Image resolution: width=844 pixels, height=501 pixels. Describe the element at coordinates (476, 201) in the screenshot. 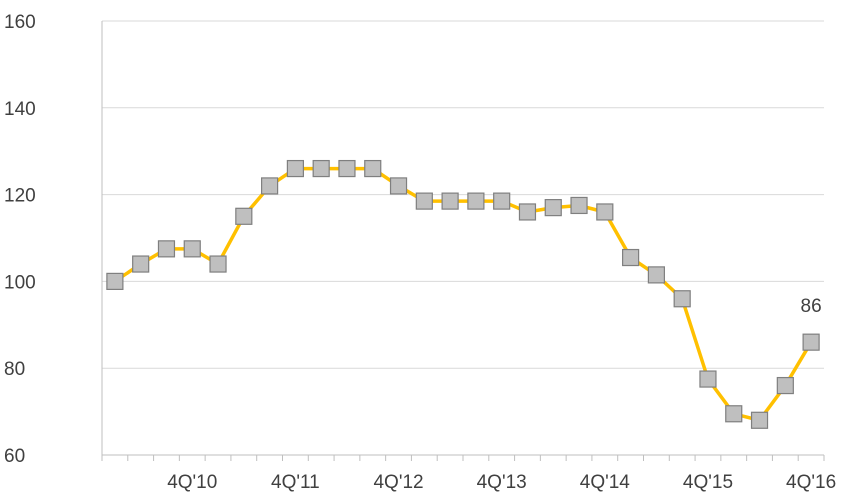

I see `data-point-3Q13` at that location.